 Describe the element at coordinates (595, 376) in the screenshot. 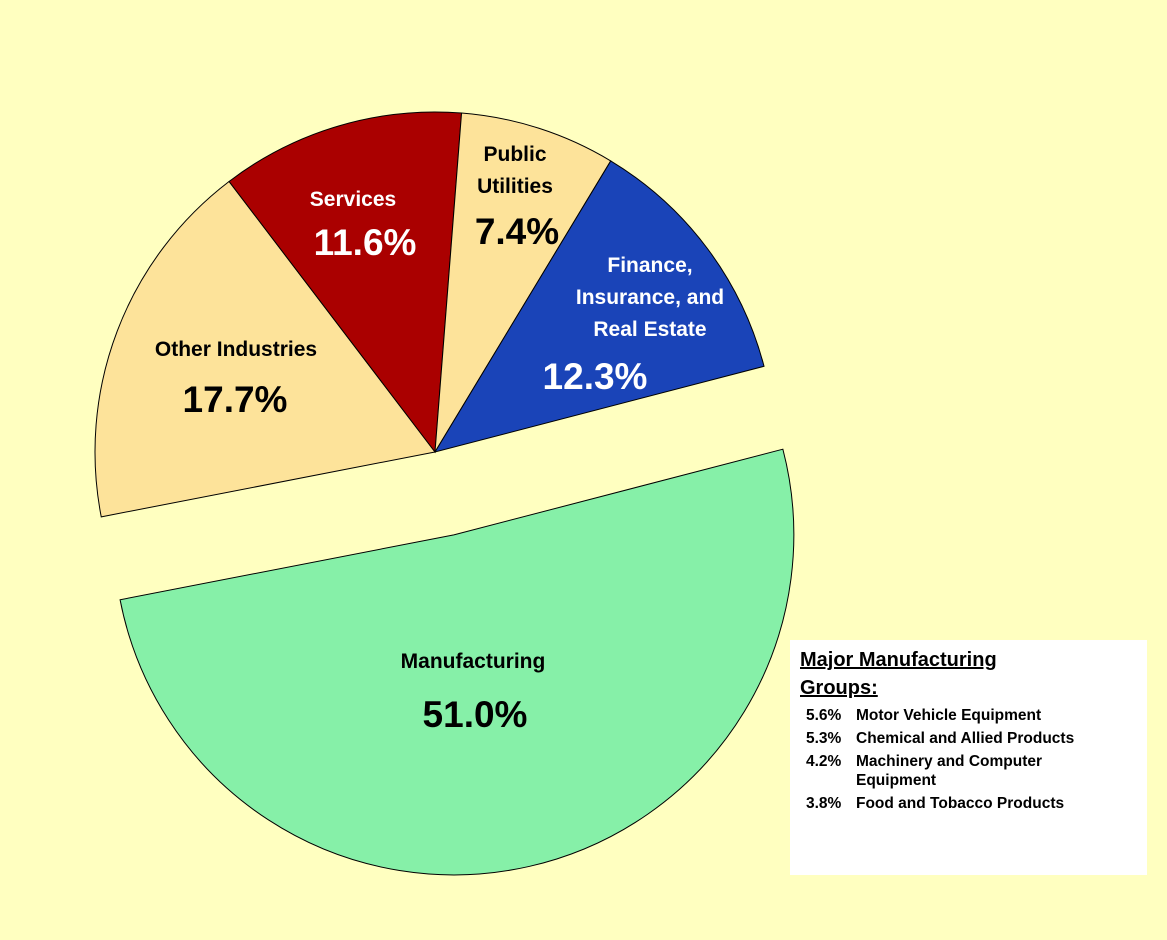

I see `value-label: 12.3%` at that location.